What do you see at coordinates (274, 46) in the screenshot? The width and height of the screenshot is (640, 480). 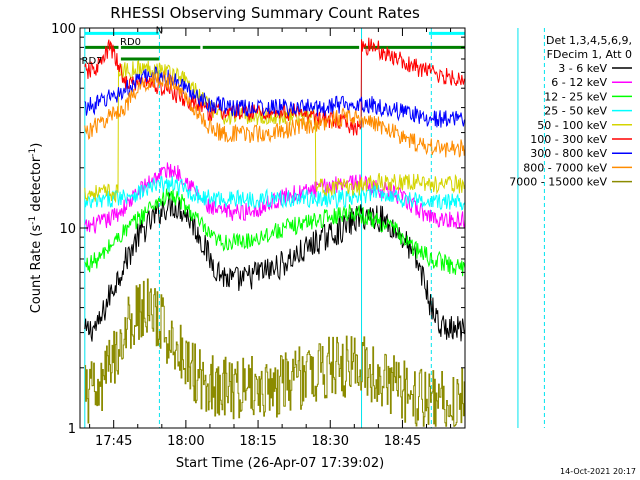 I see `state-bars` at bounding box center [274, 46].